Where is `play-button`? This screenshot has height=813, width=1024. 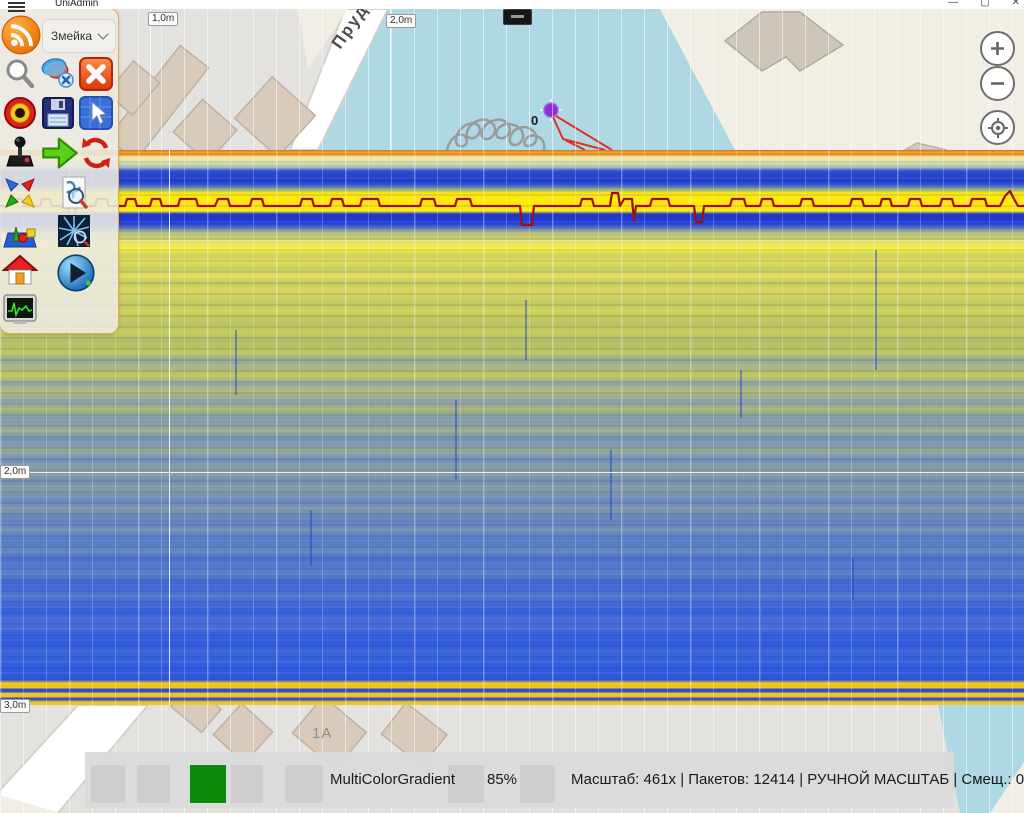
play-button is located at coordinates (76, 273).